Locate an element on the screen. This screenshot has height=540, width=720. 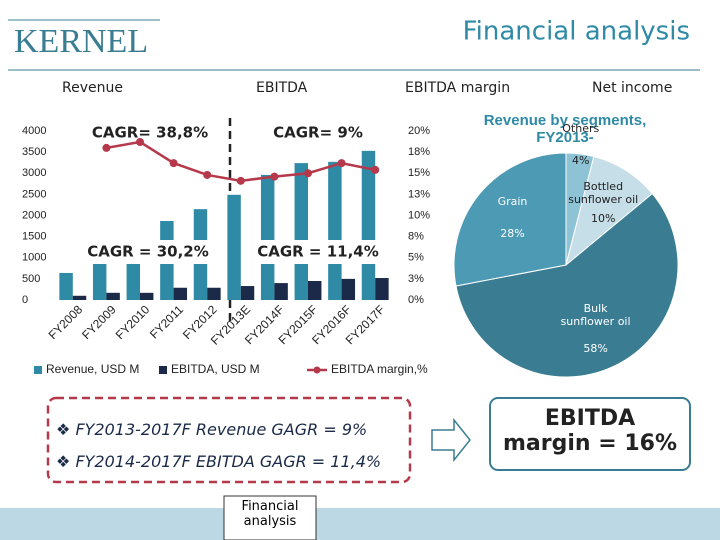
y2-tick-label: 15% is located at coordinates (419, 173).